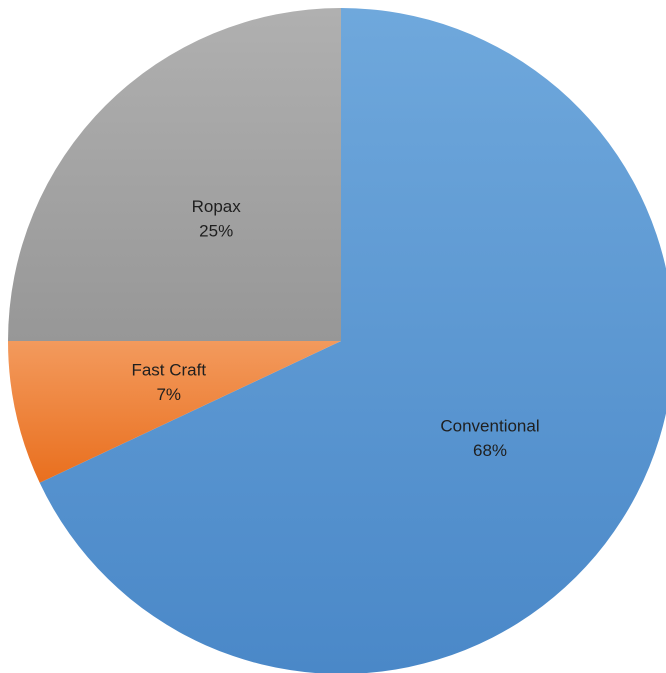  Describe the element at coordinates (174, 412) in the screenshot. I see `pie-slice-fast-craft` at that location.